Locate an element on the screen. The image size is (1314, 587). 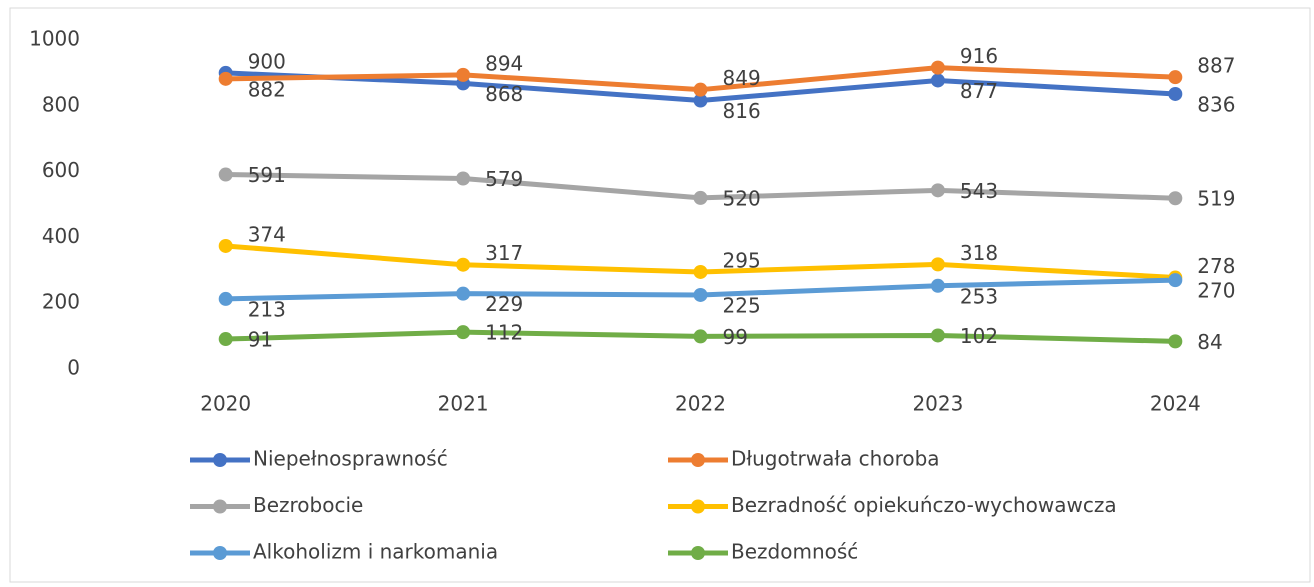
data-label: 278 is located at coordinates (1216, 266).